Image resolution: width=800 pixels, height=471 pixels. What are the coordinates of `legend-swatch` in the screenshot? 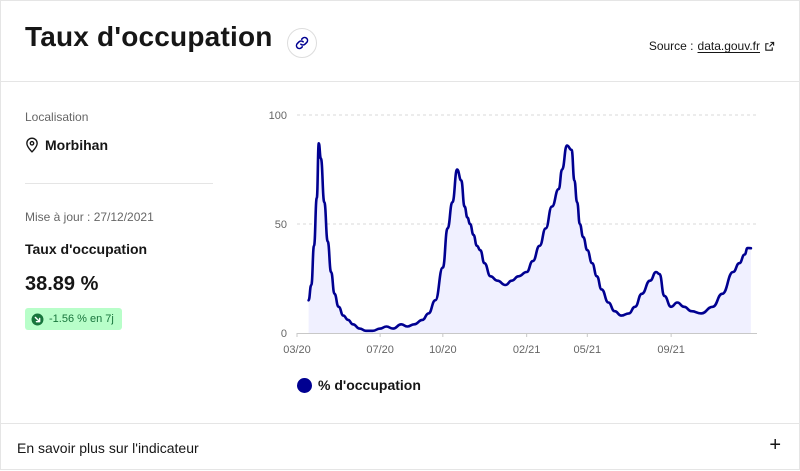 It's located at (304, 385).